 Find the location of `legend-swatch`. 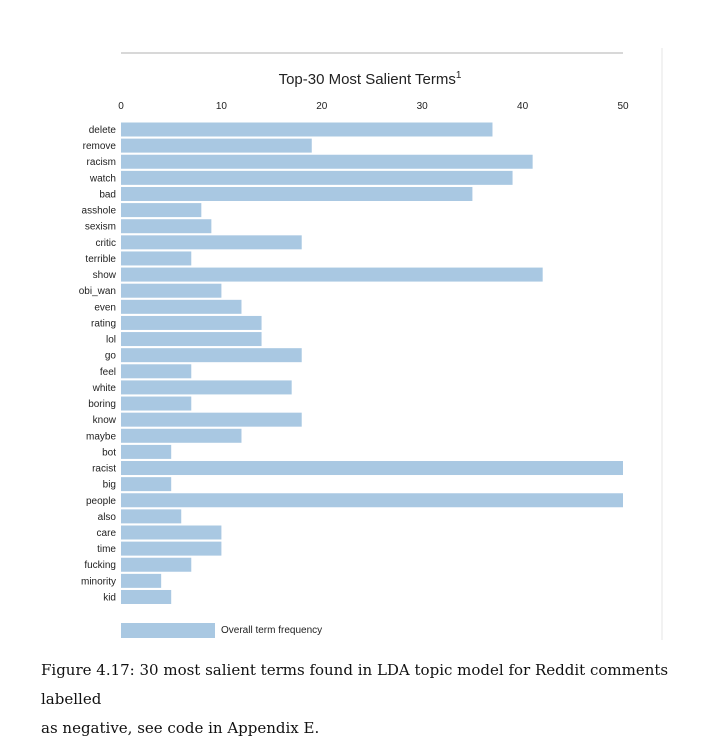

legend-swatch is located at coordinates (168, 630).